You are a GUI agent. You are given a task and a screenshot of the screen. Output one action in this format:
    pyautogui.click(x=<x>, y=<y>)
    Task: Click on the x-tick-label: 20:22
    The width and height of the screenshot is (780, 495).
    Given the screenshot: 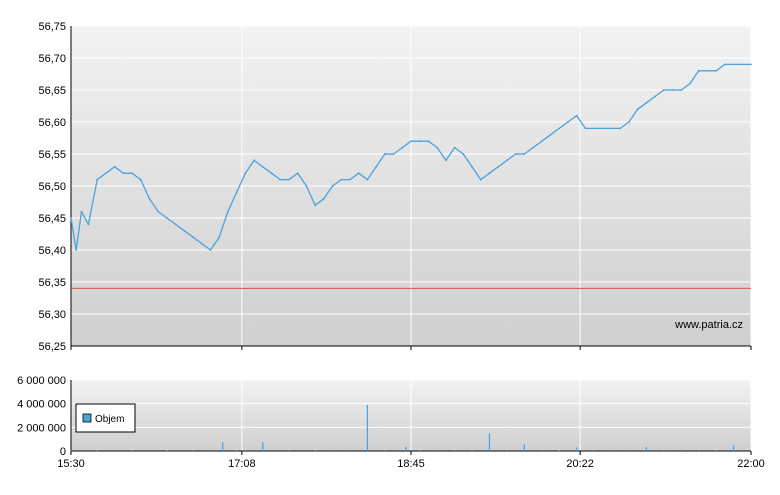 What is the action you would take?
    pyautogui.click(x=580, y=464)
    